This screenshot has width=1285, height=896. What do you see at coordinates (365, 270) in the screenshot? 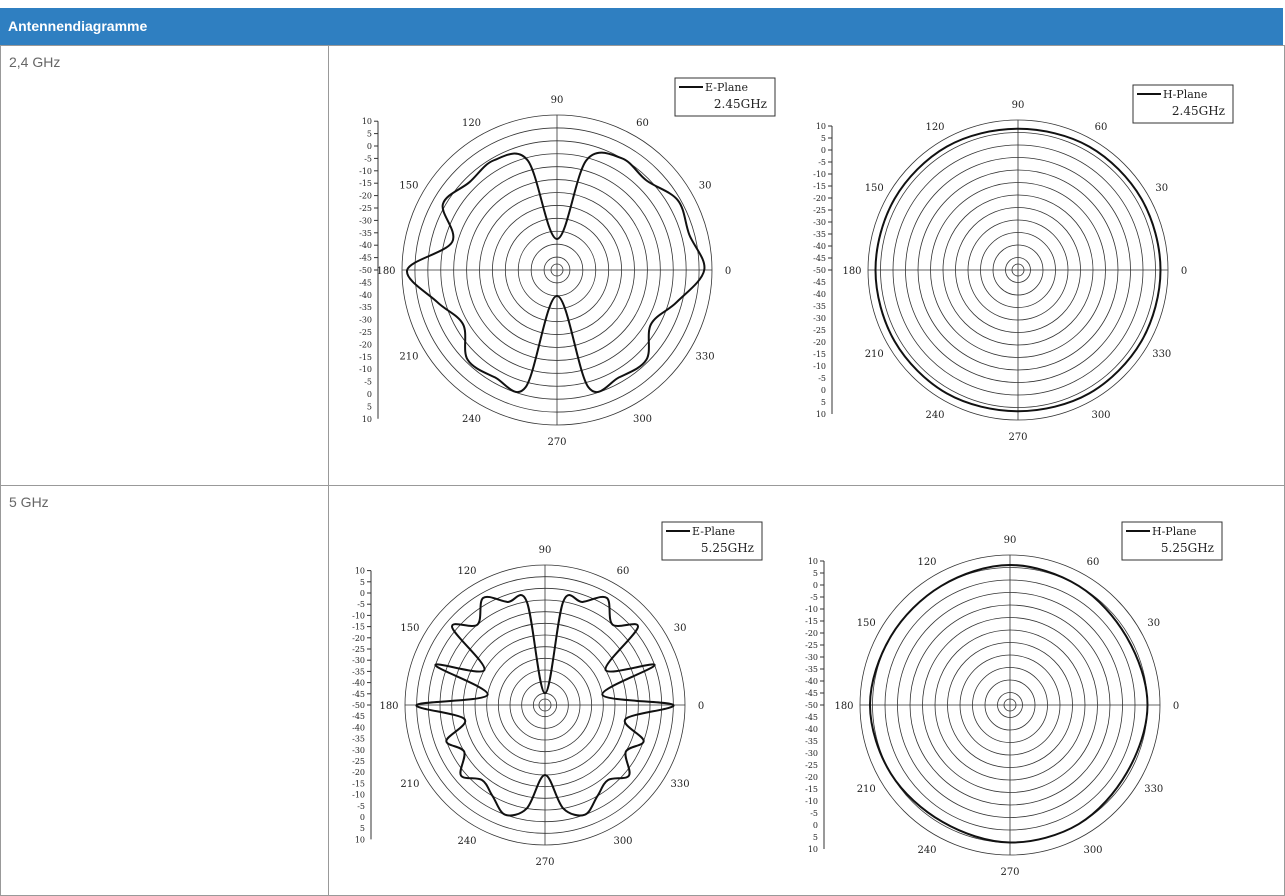
I see `r-tick-label: -50` at bounding box center [365, 270].